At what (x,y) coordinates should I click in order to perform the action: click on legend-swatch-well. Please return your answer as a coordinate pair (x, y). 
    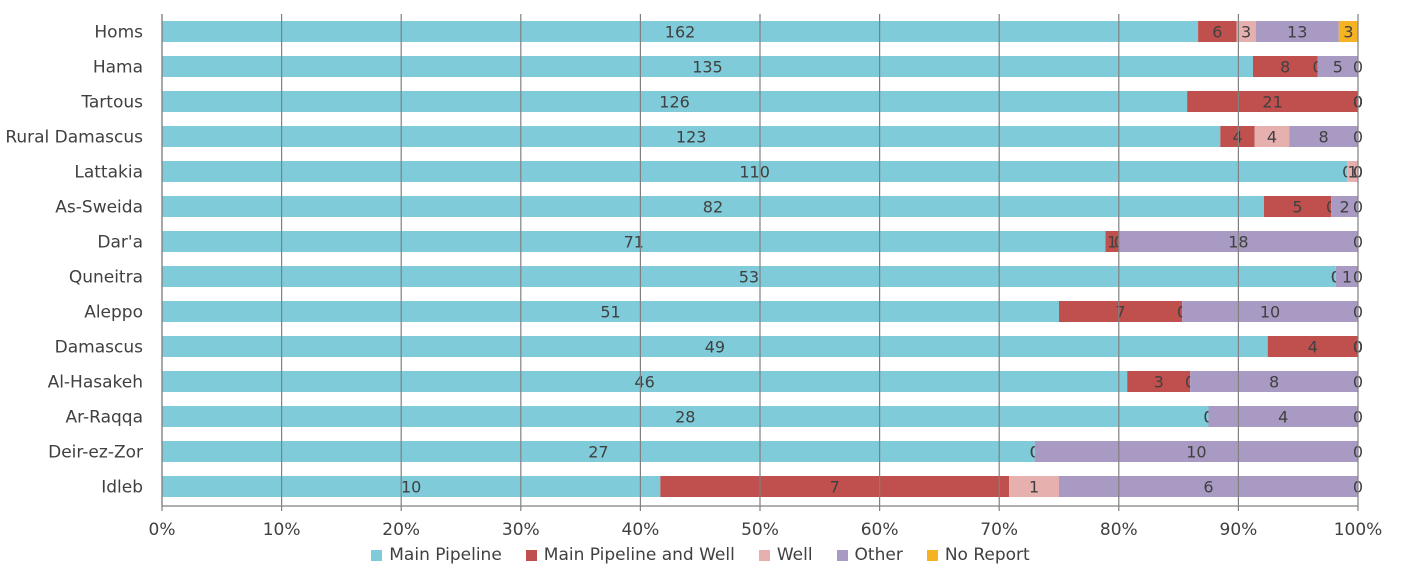
    Looking at the image, I should click on (764, 555).